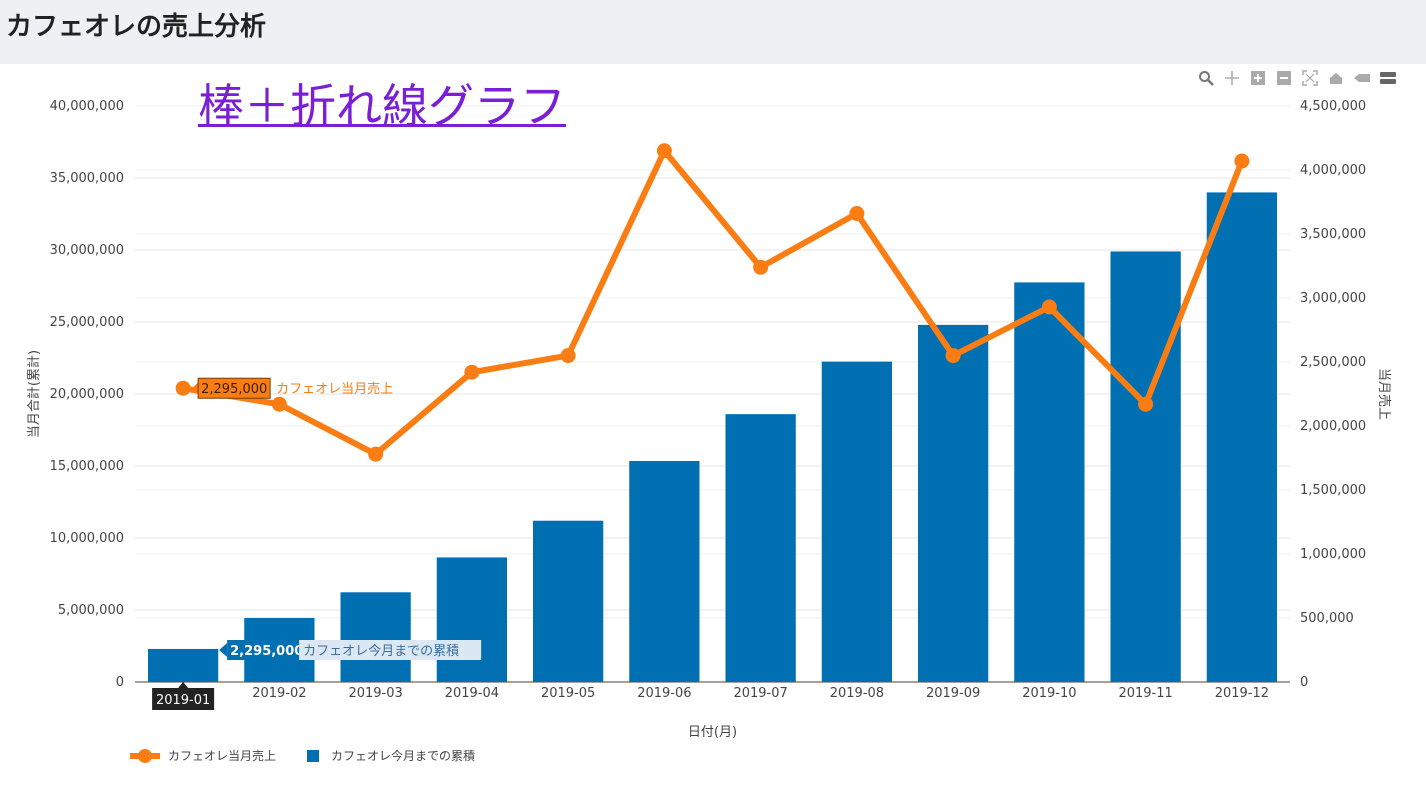 The width and height of the screenshot is (1426, 806). Describe the element at coordinates (403, 755) in the screenshot. I see `legend-bar-label: カフェオレ今月までの累積` at that location.